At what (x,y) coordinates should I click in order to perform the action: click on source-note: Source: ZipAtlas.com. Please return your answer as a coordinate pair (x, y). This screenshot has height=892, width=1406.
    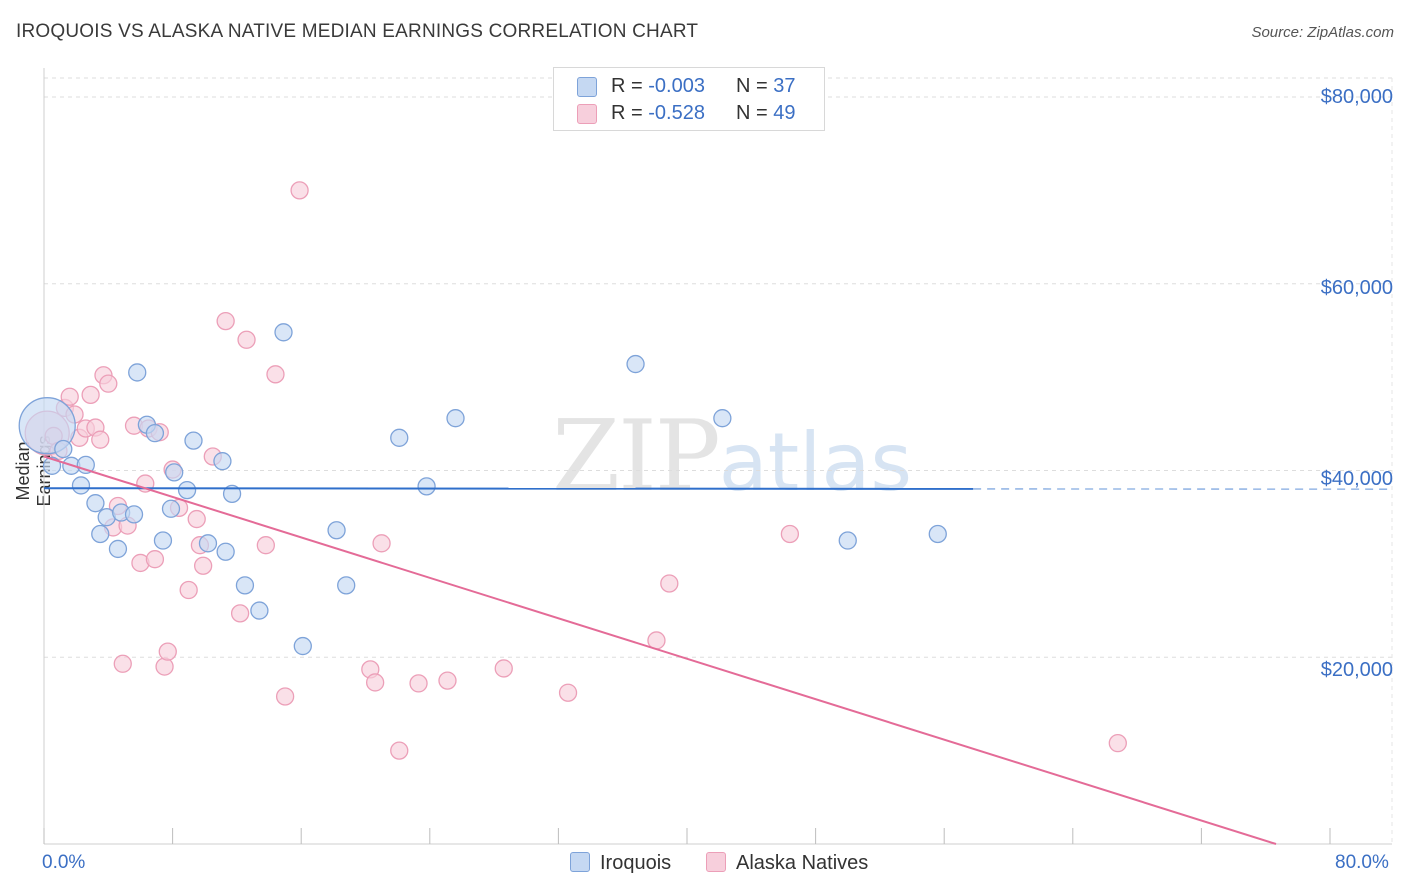
    Looking at the image, I should click on (1322, 32).